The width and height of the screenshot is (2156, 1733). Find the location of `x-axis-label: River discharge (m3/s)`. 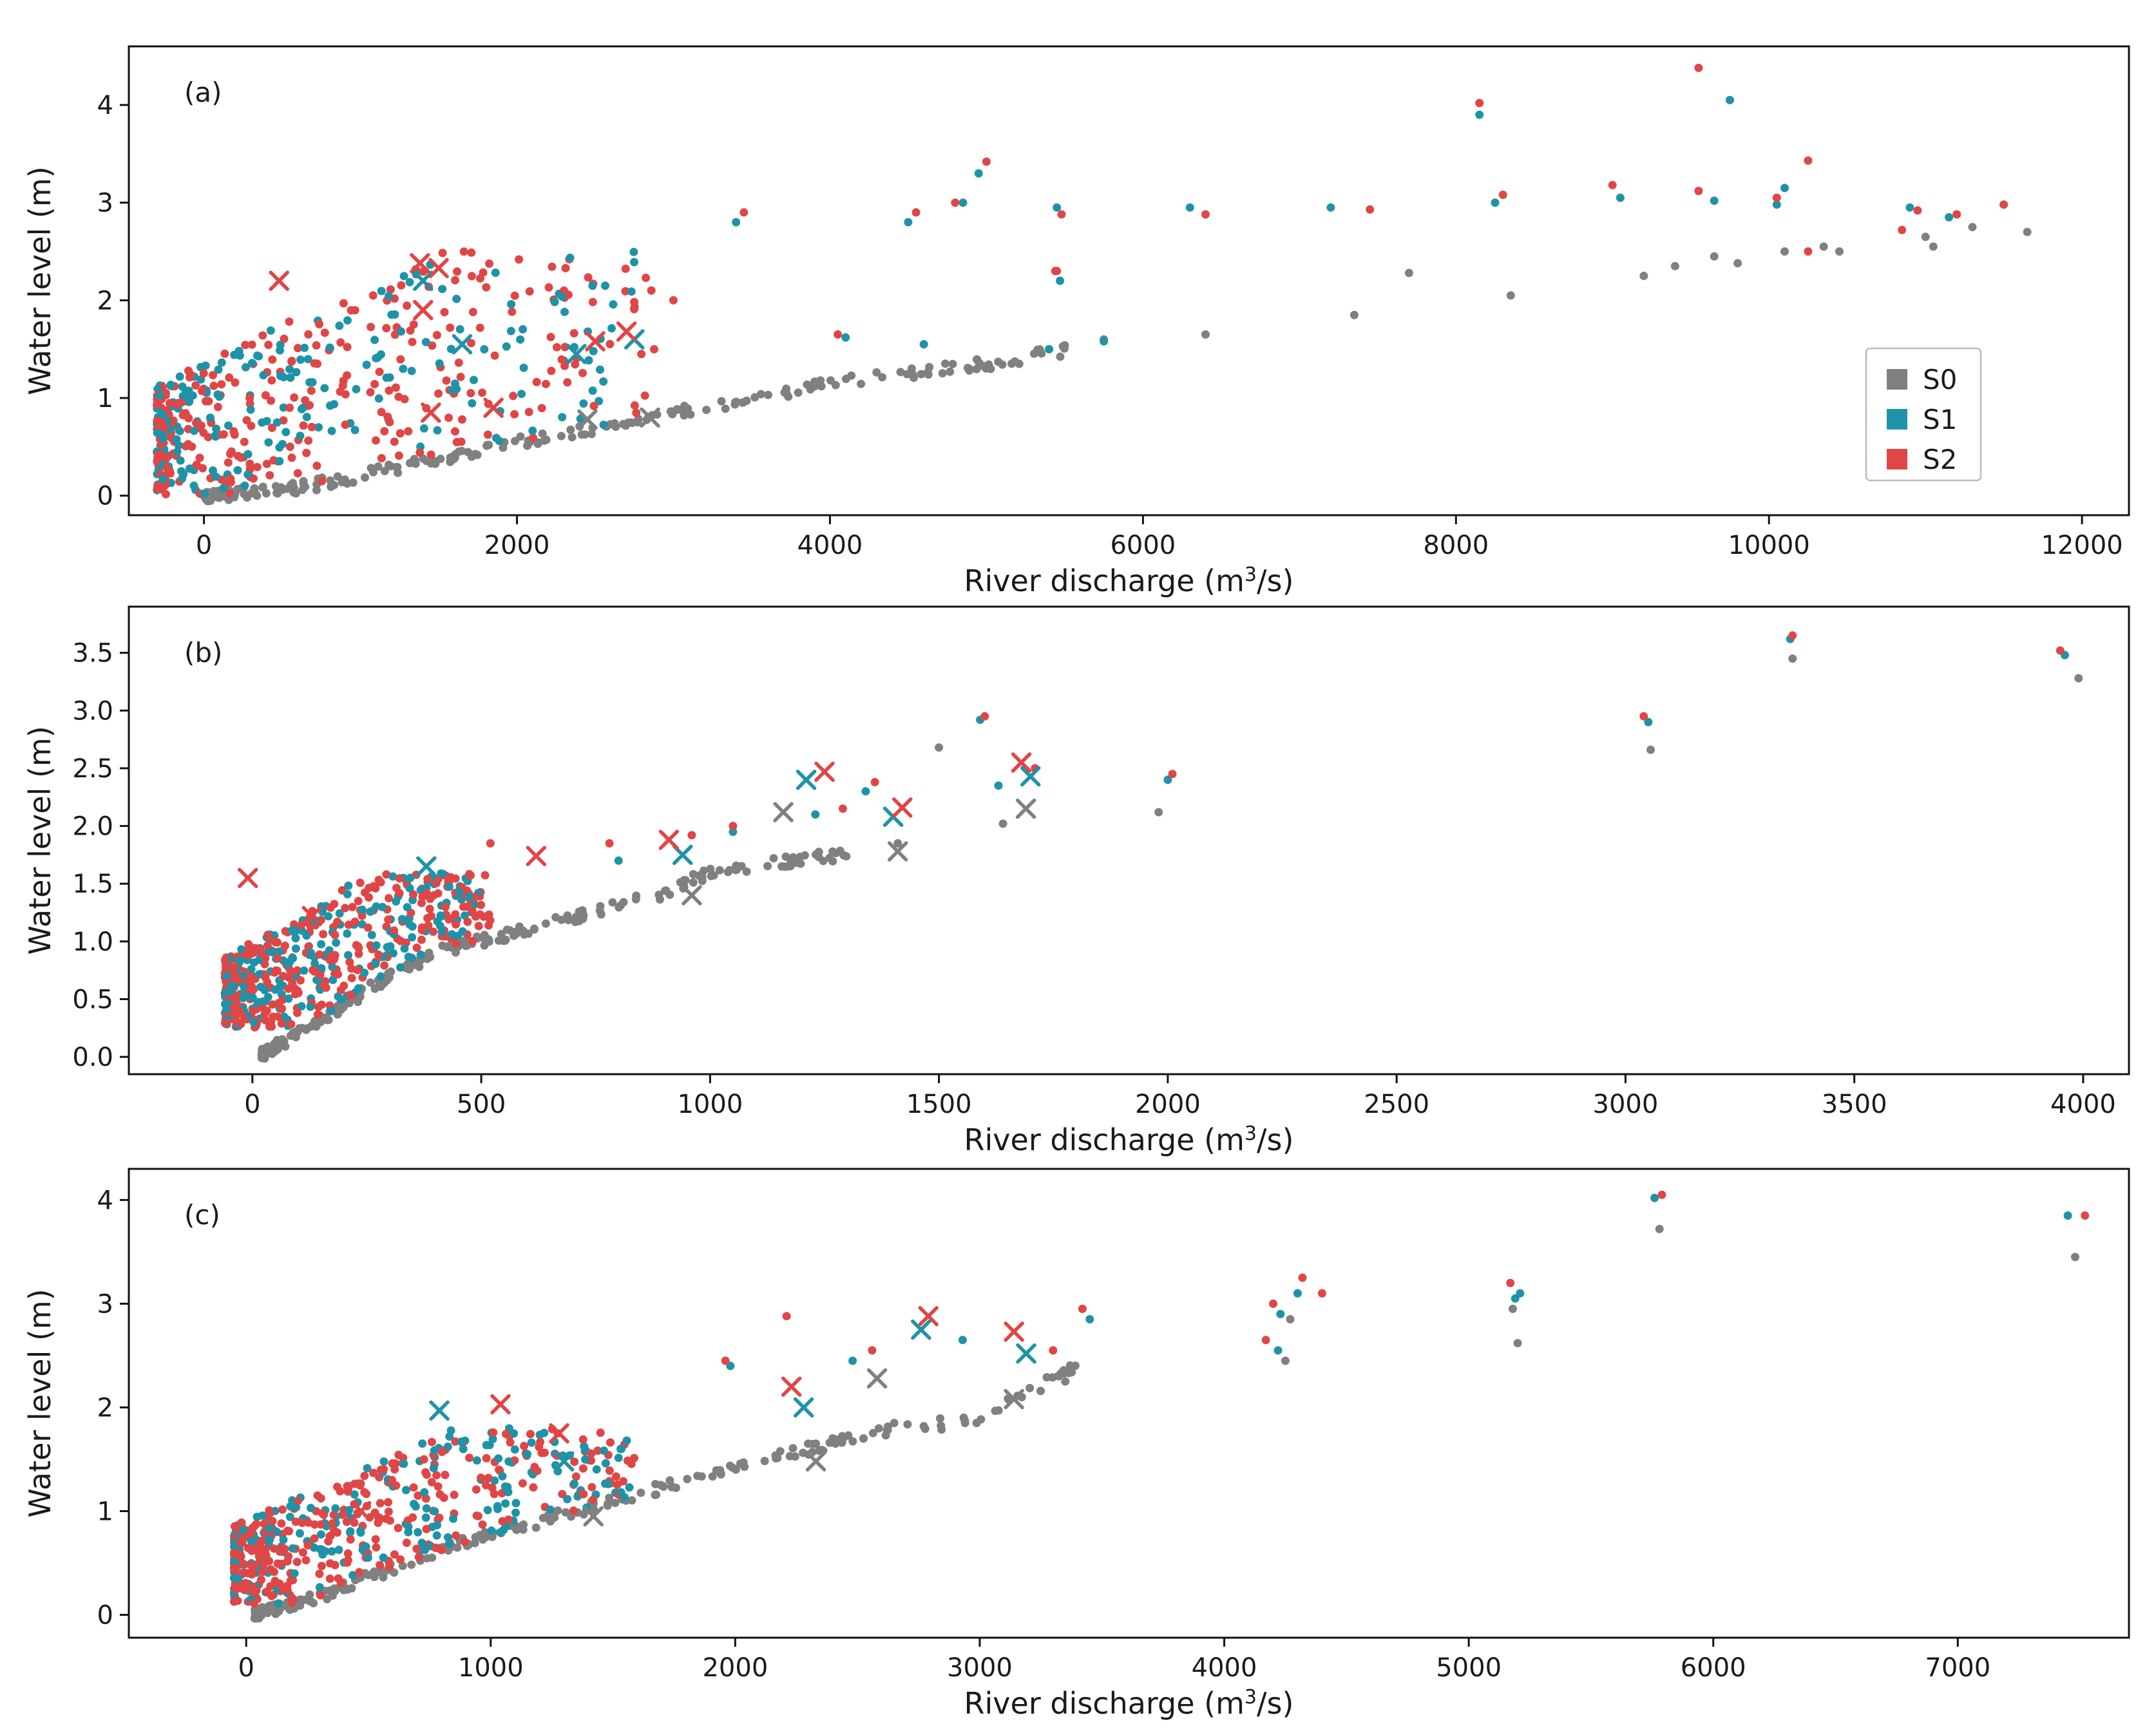

x-axis-label: River discharge (m3/s) is located at coordinates (1129, 580).